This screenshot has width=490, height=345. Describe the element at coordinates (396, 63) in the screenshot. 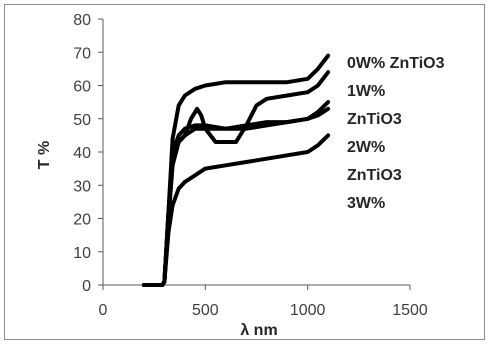

I see `legend-line-1: 0W% ZnTiO3` at that location.